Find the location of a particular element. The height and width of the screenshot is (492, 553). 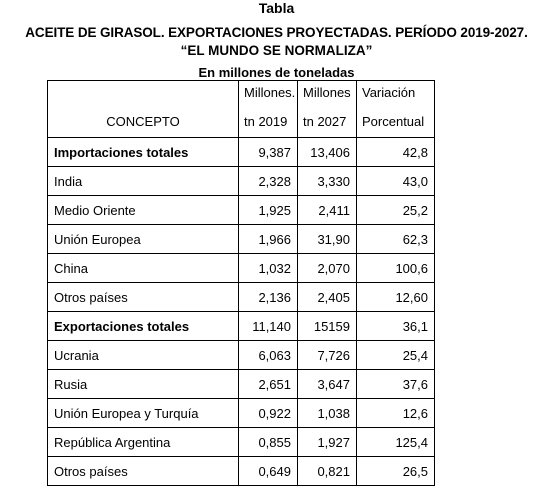

cell-variacion: 43,0 is located at coordinates (395, 181).